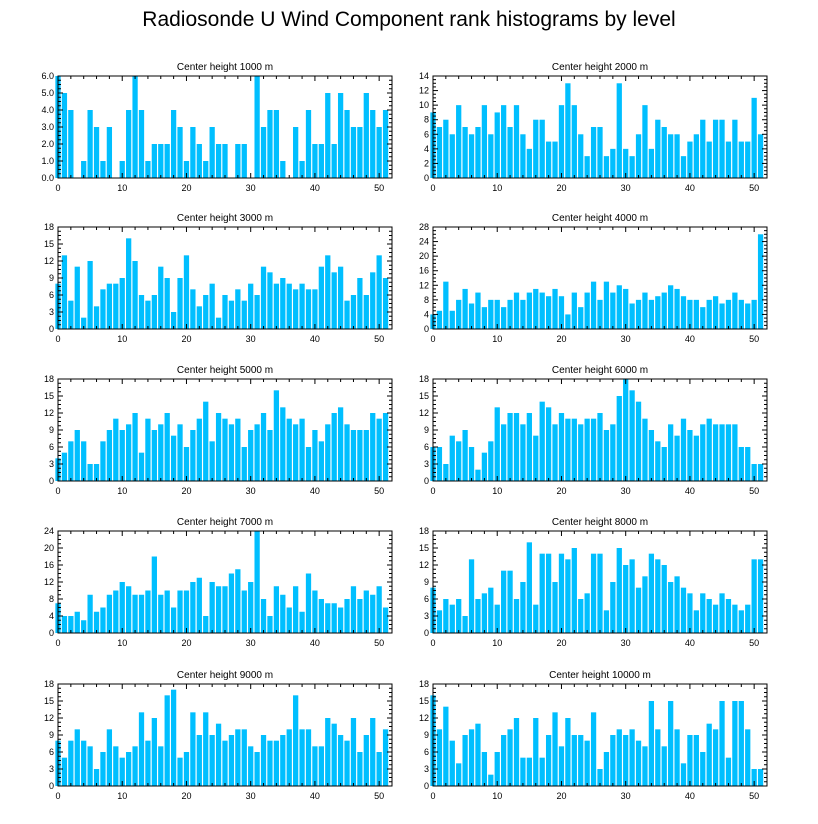 The height and width of the screenshot is (824, 818). What do you see at coordinates (51, 599) in the screenshot?
I see `y-tick-label: 8` at bounding box center [51, 599].